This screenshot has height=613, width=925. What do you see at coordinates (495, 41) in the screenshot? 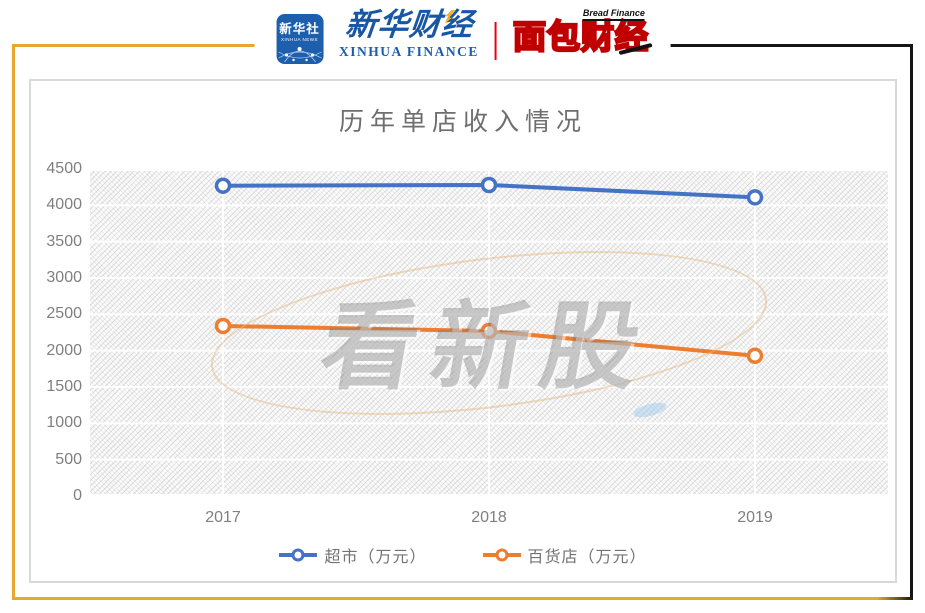
I see `logo-divider` at bounding box center [495, 41].